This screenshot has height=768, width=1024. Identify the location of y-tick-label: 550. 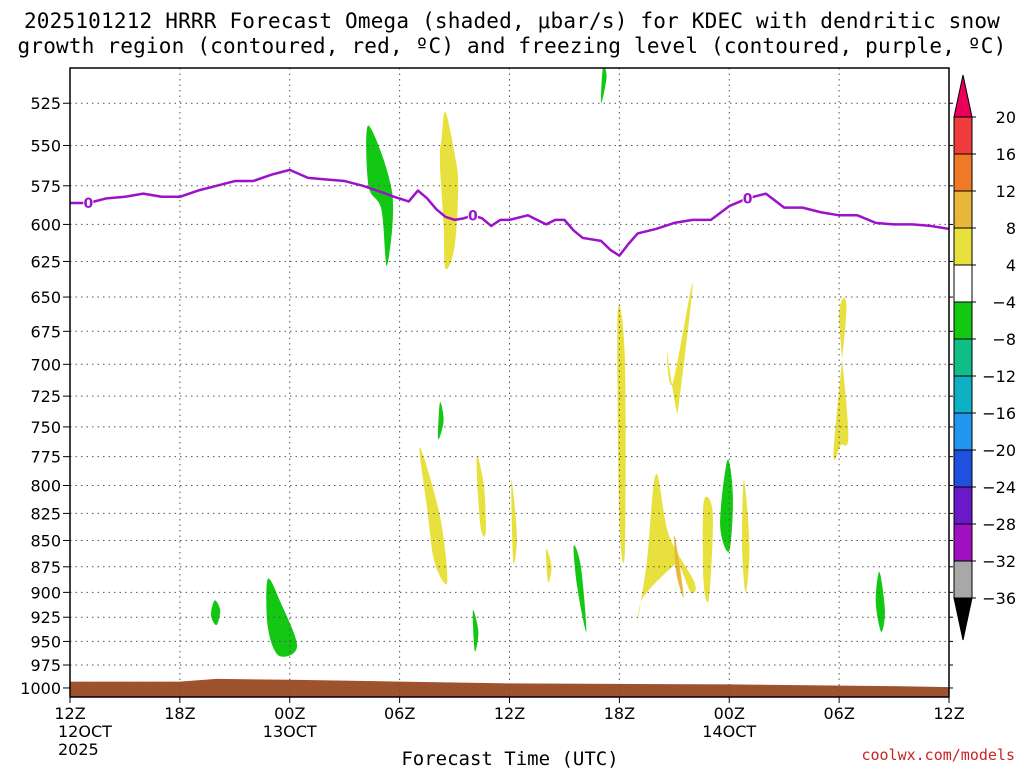
(45, 145).